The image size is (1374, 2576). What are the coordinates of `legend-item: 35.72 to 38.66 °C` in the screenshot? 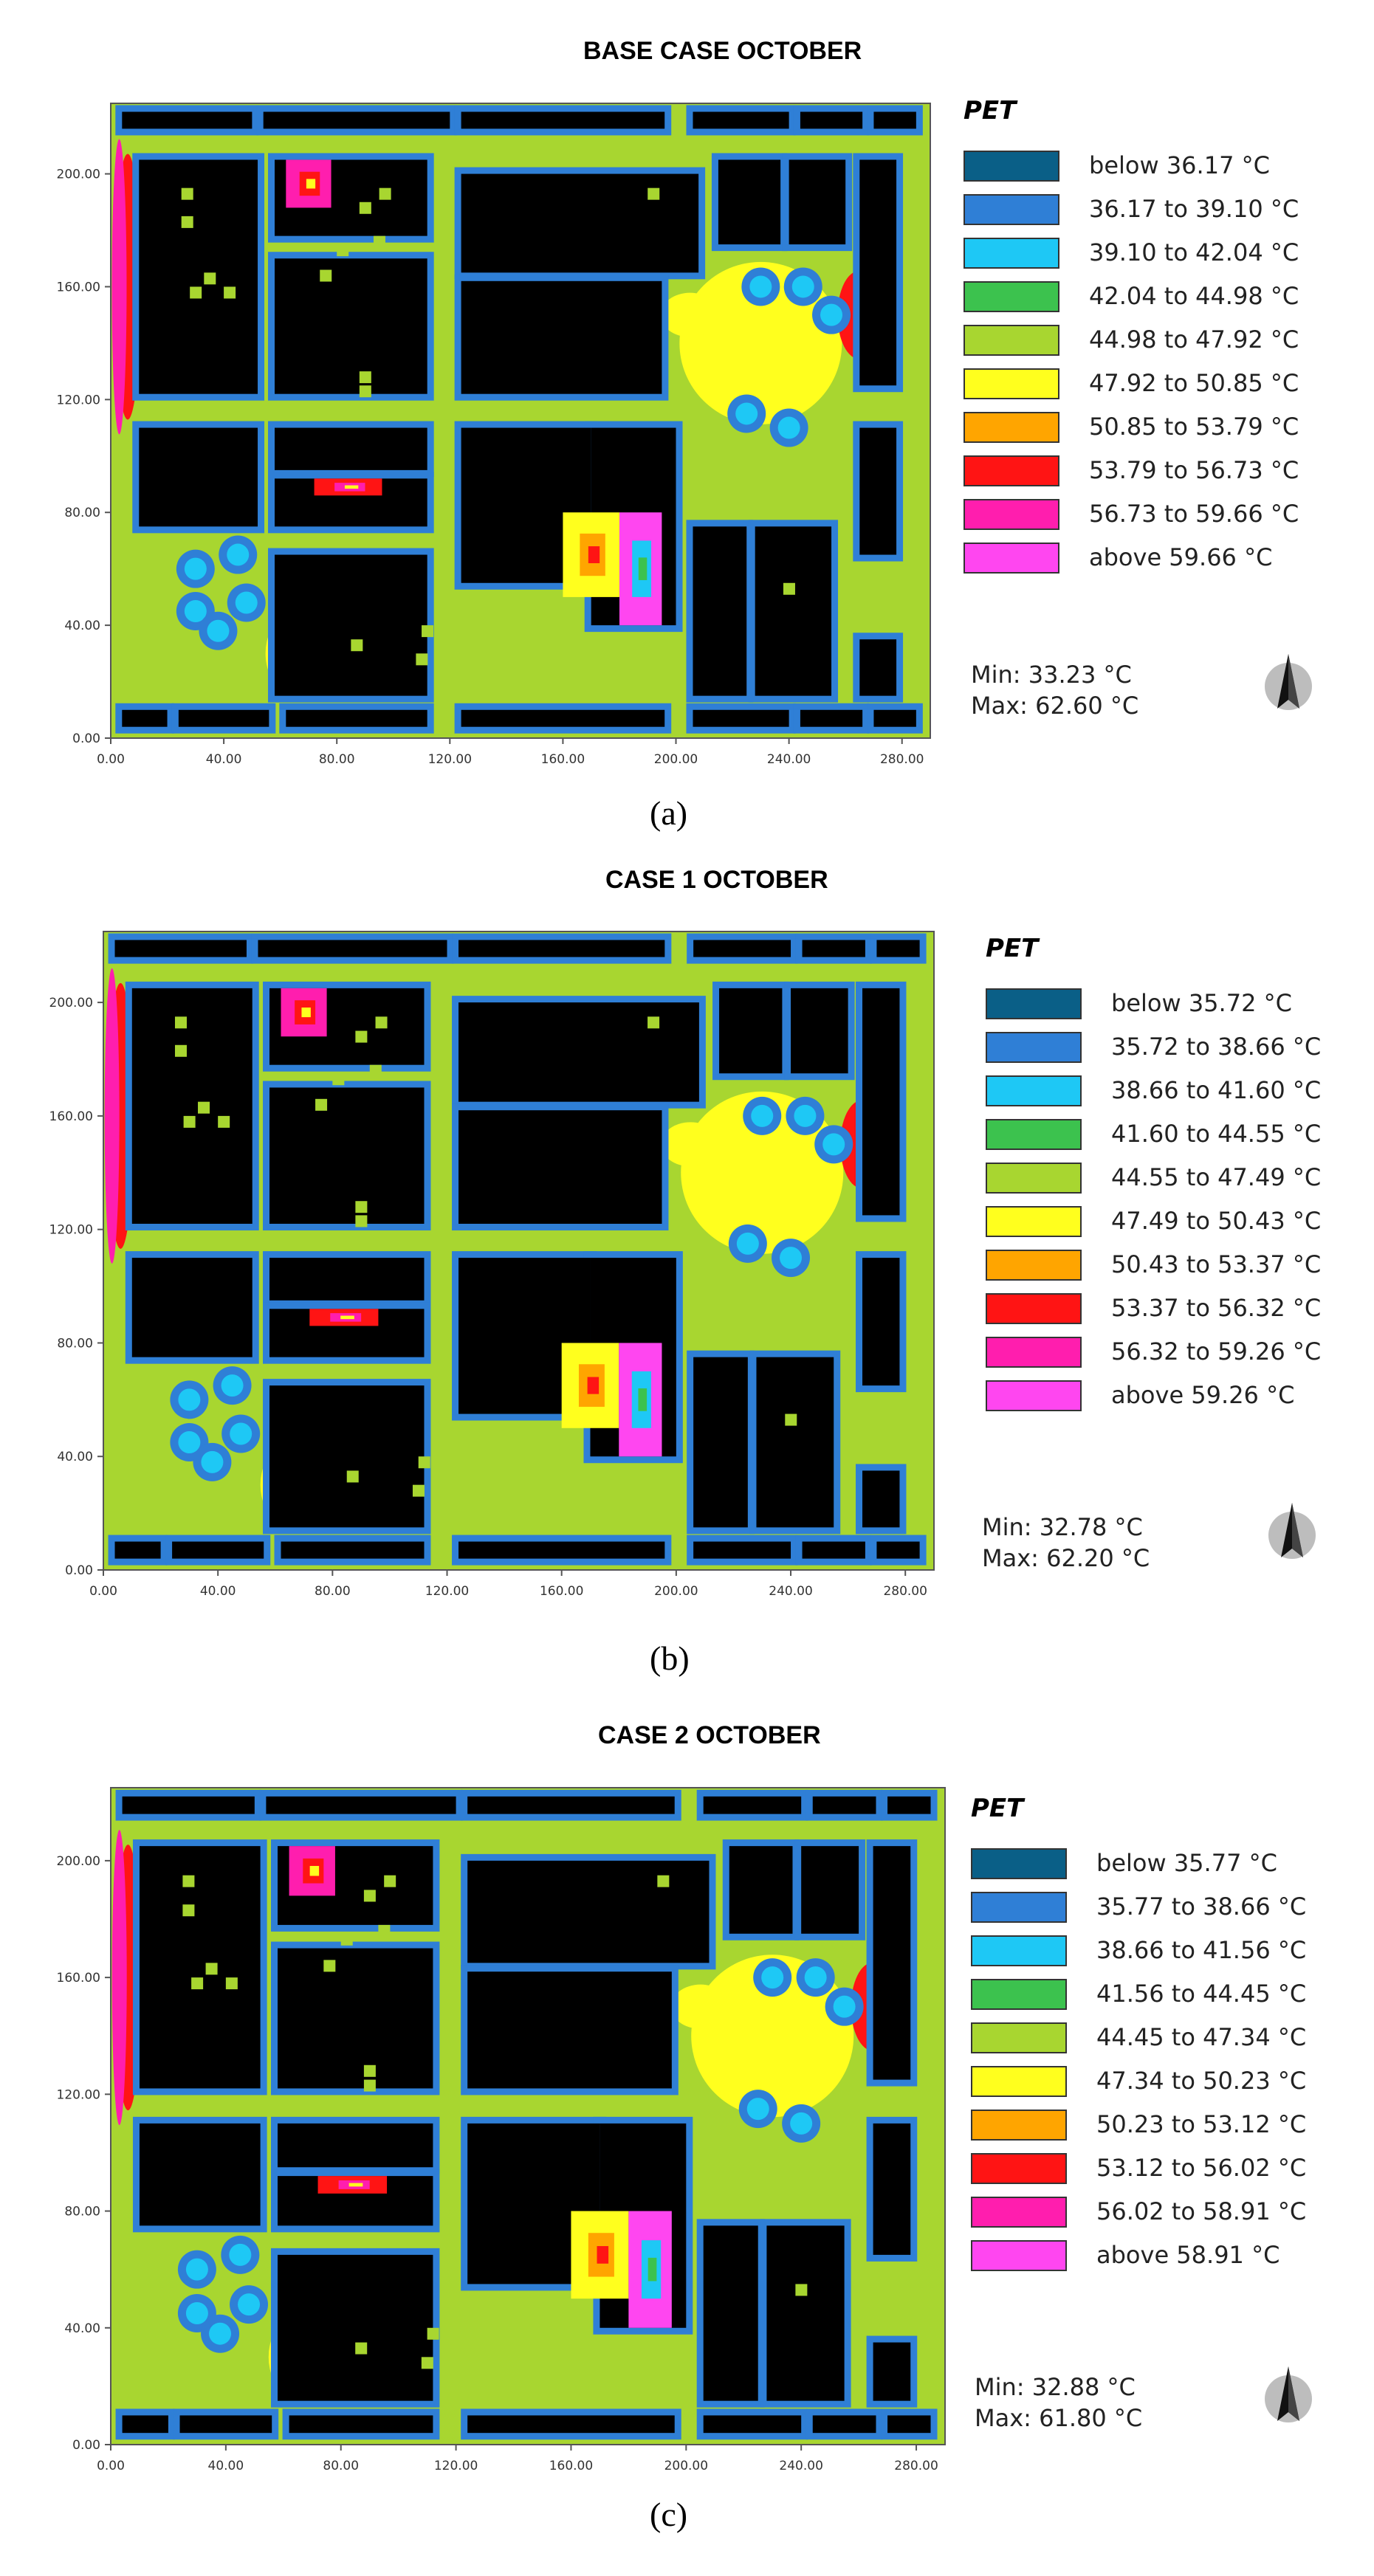 It's located at (1180, 1048).